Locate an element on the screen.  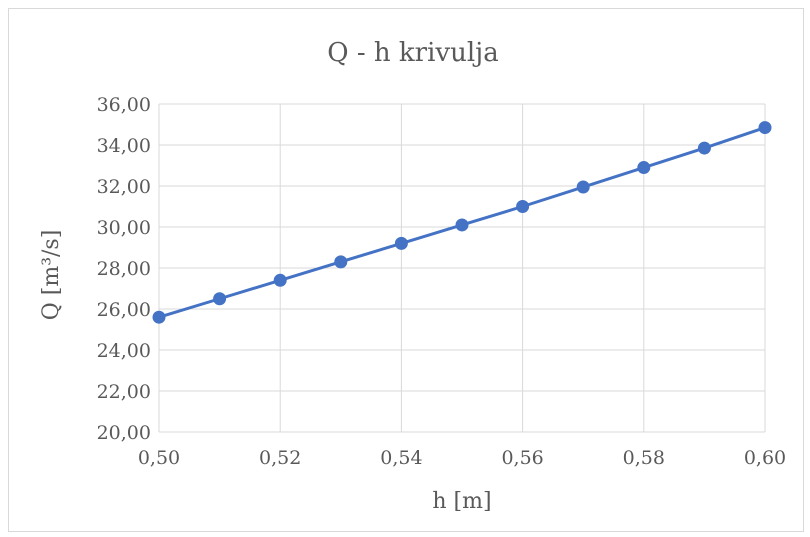
y-tick-label: 36,00 is located at coordinates (124, 105).